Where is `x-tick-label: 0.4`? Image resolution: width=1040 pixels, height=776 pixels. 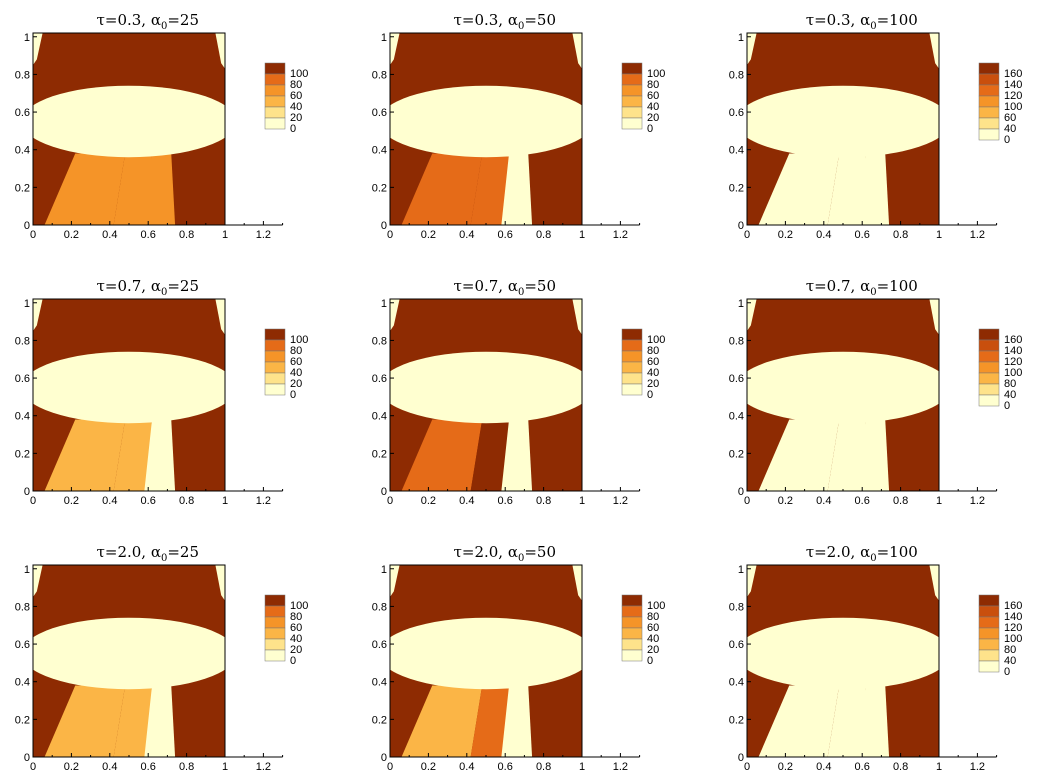
x-tick-label: 0.4 is located at coordinates (823, 501).